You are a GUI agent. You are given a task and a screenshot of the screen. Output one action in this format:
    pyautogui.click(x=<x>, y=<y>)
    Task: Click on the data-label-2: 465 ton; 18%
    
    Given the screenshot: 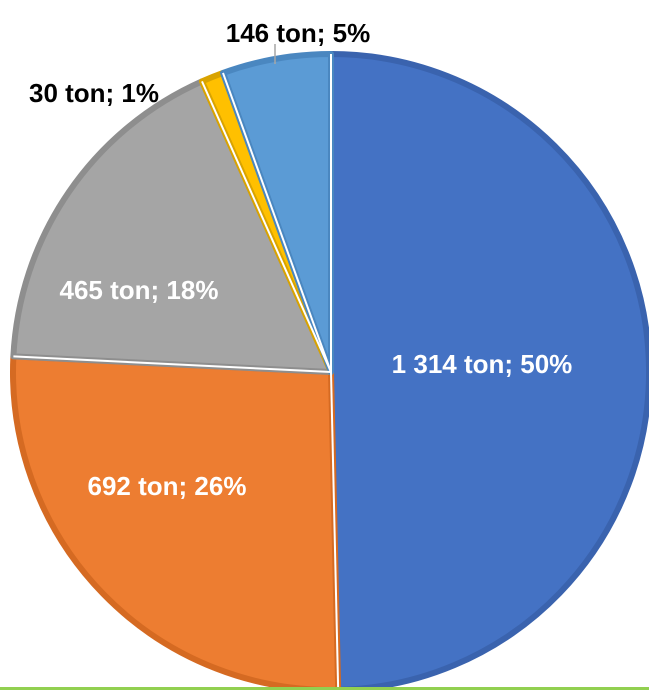 What is the action you would take?
    pyautogui.click(x=139, y=290)
    